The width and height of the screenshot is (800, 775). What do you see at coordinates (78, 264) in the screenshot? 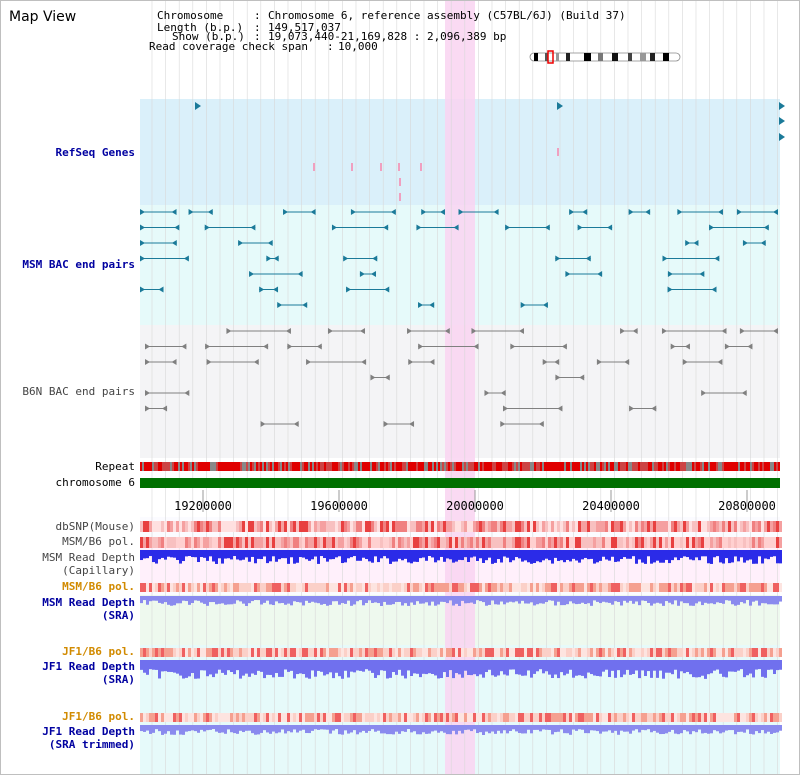
I see `msm-bac-label: MSM BAC end pairs` at bounding box center [78, 264].